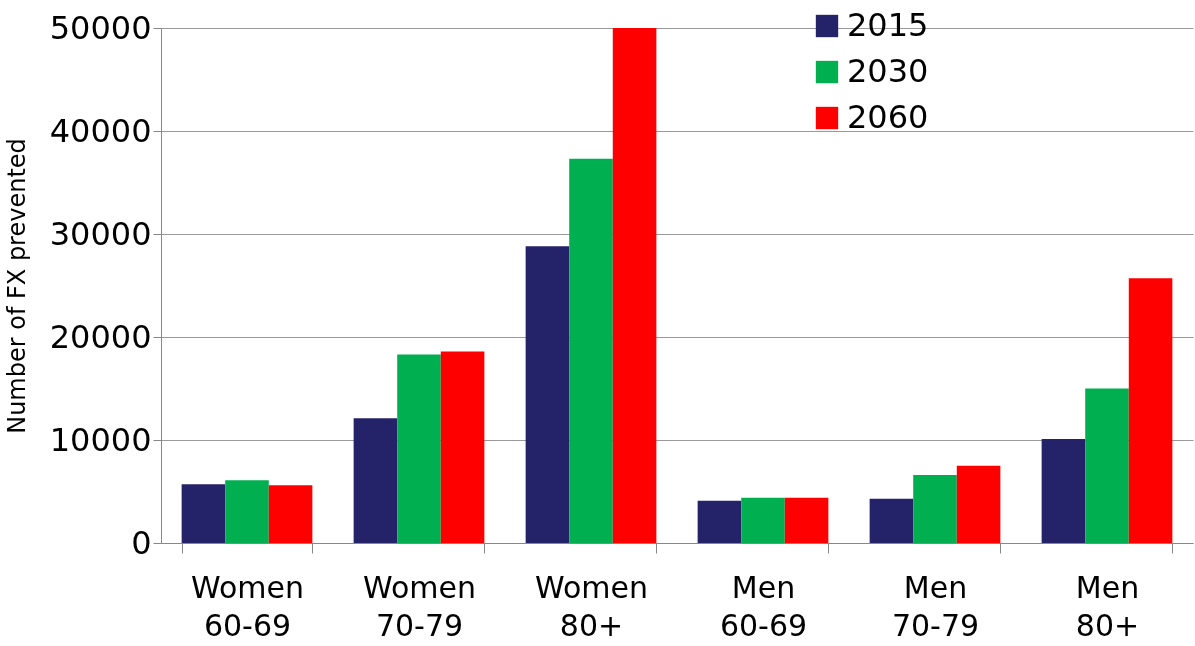 Image resolution: width=1195 pixels, height=646 pixels. Describe the element at coordinates (763, 606) in the screenshot. I see `x-tick-label: Men 60-69` at that location.